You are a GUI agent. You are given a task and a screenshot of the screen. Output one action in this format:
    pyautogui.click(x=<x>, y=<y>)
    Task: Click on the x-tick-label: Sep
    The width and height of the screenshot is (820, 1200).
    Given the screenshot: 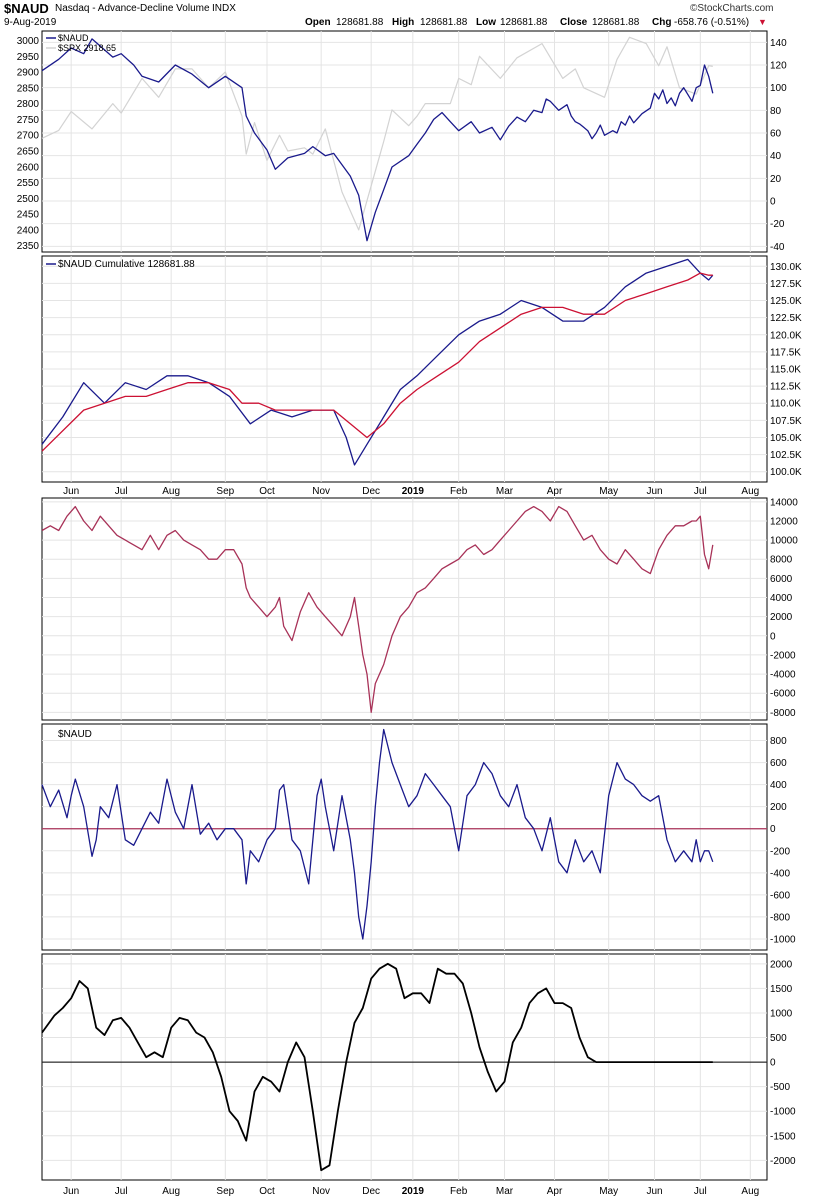 What is the action you would take?
    pyautogui.click(x=225, y=1191)
    